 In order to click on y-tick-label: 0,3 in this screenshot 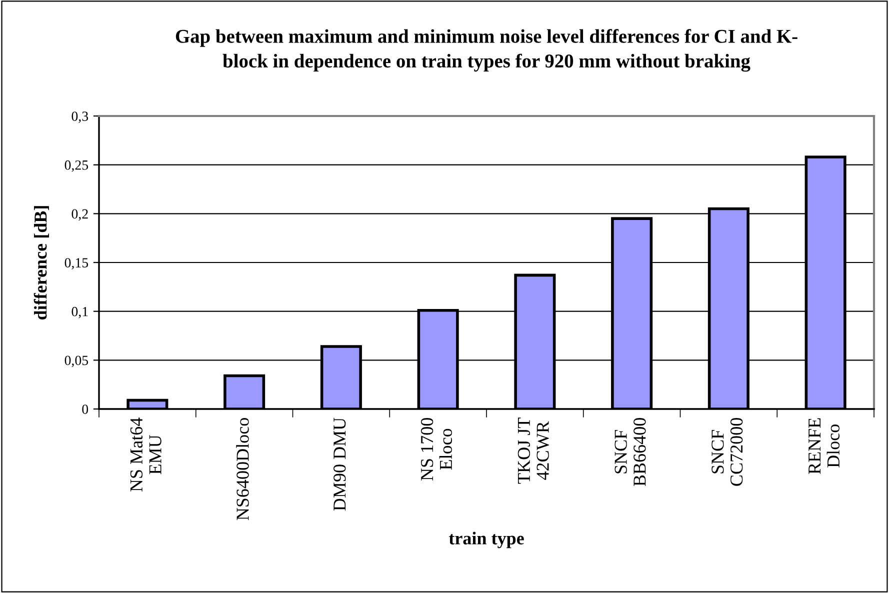, I will do `click(80, 117)`.